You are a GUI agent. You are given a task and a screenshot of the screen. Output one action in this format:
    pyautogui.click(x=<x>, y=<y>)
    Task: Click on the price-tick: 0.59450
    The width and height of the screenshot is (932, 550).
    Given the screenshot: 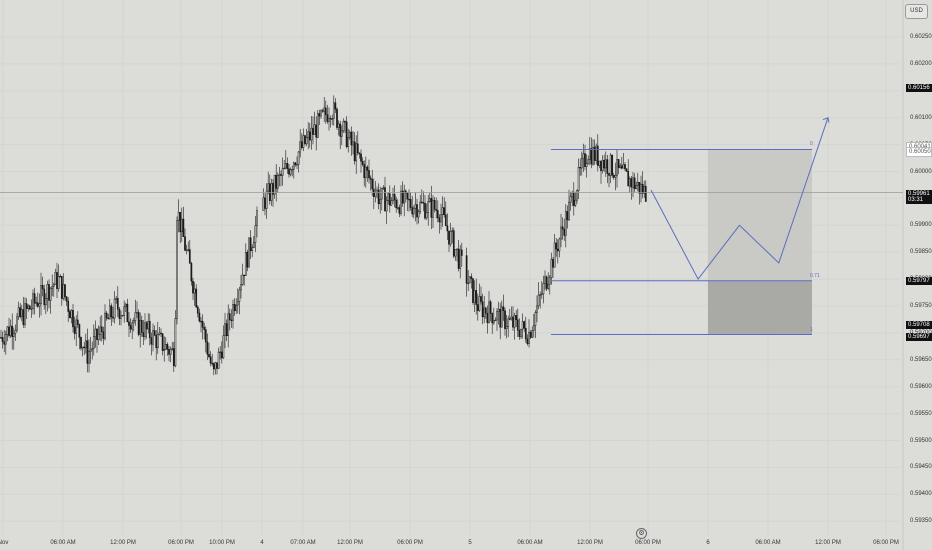 What is the action you would take?
    pyautogui.click(x=921, y=467)
    